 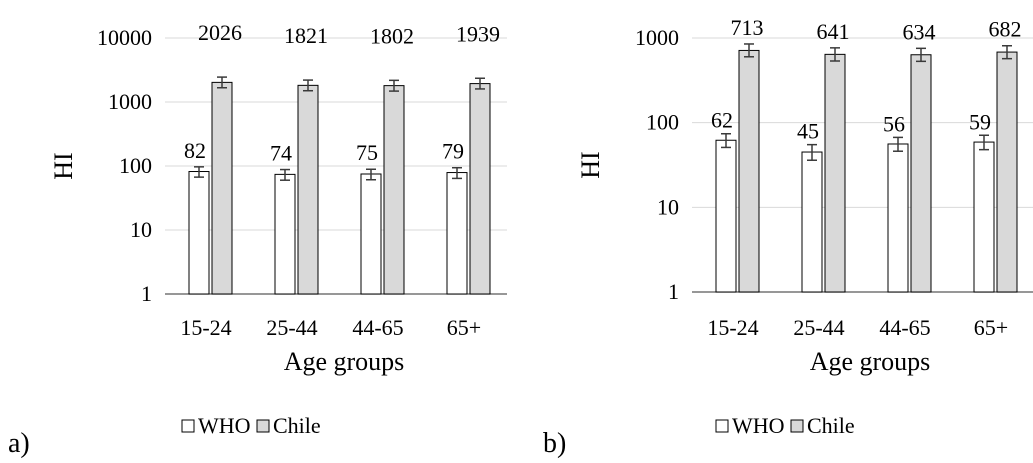 What do you see at coordinates (19, 443) in the screenshot?
I see `panel-label: a)` at bounding box center [19, 443].